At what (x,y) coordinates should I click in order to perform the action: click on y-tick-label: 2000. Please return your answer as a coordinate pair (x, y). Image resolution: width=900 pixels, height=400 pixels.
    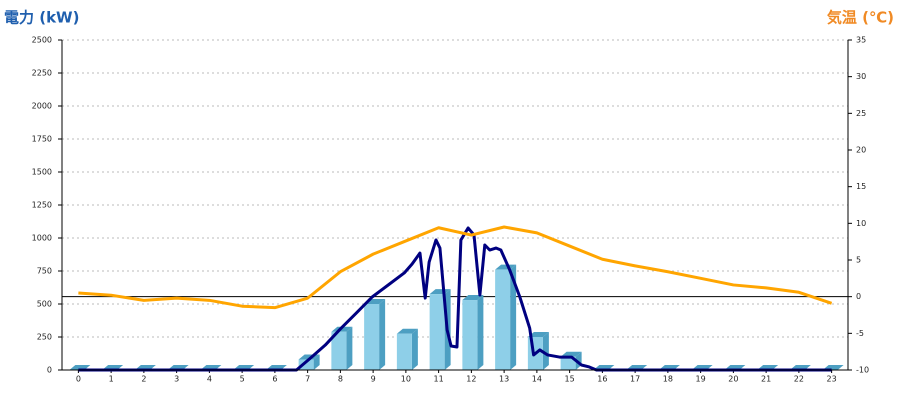
    Looking at the image, I should click on (42, 106).